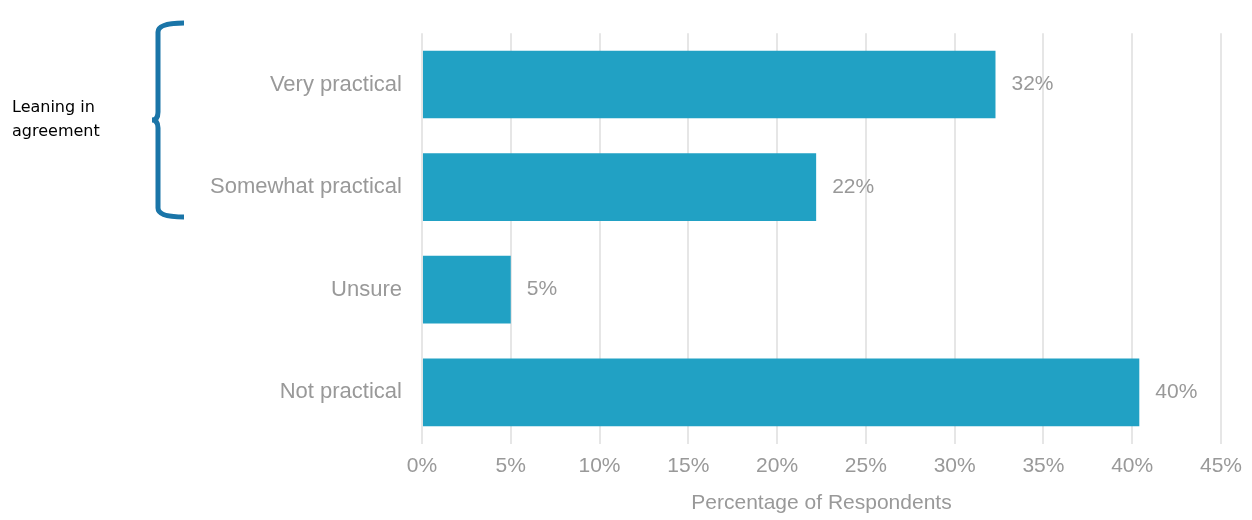 This screenshot has height=520, width=1252. What do you see at coordinates (865, 464) in the screenshot?
I see `x-tick-label: 25%` at bounding box center [865, 464].